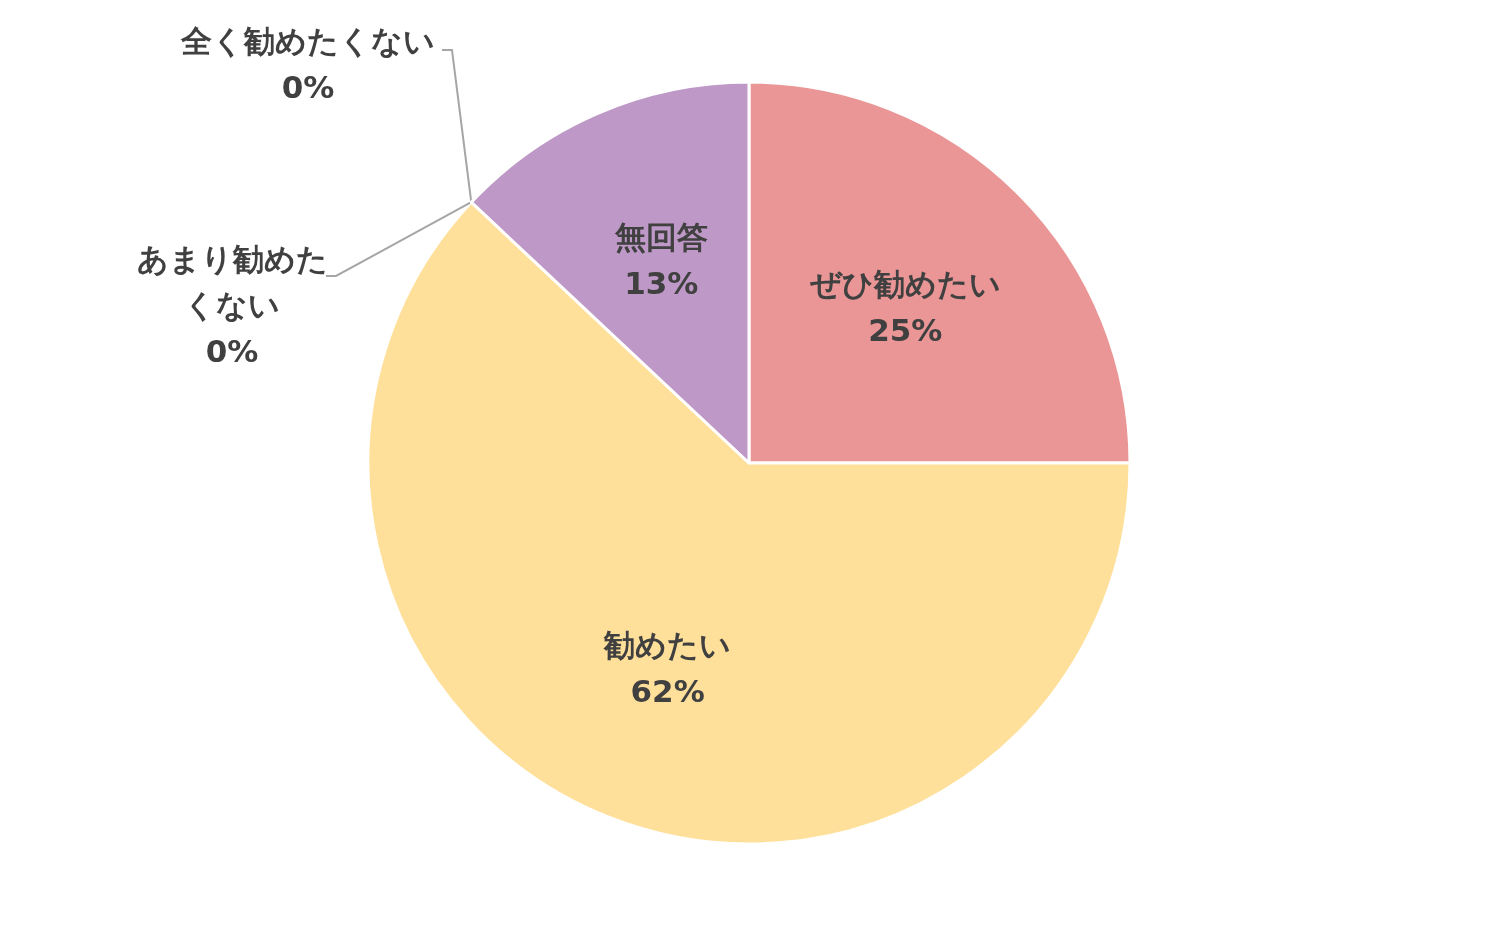 This screenshot has height=927, width=1500. Describe the element at coordinates (905, 329) in the screenshot. I see `data-label: 25%` at that location.